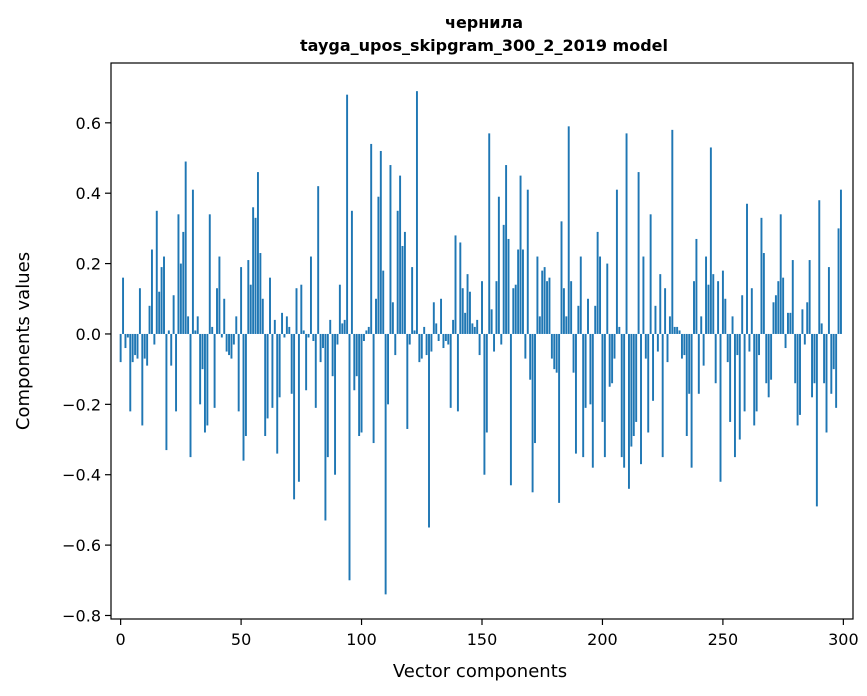 The height and width of the screenshot is (696, 867). I want to click on x-tick-label: 150, so click(482, 639).